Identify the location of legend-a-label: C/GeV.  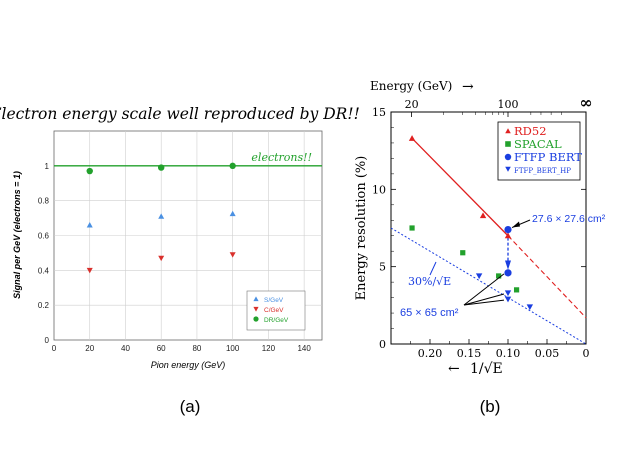
(274, 310).